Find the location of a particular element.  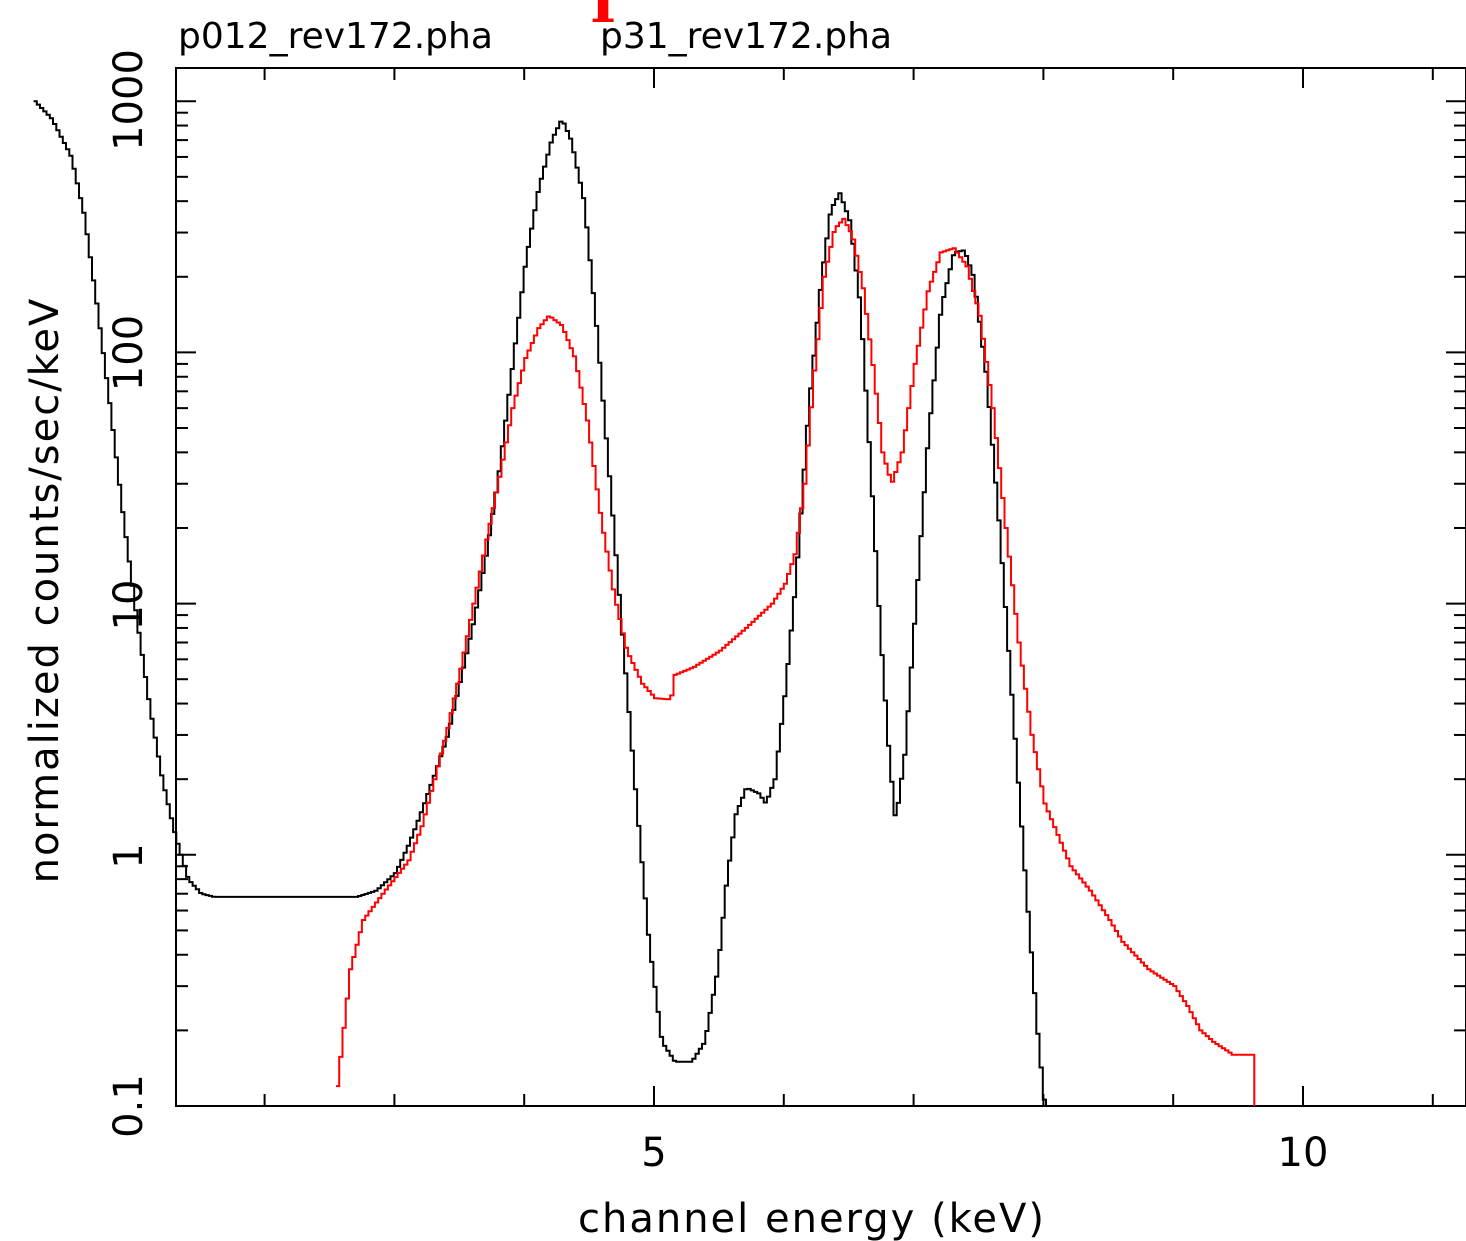

y-tick-label-1: 1 is located at coordinates (129, 855).